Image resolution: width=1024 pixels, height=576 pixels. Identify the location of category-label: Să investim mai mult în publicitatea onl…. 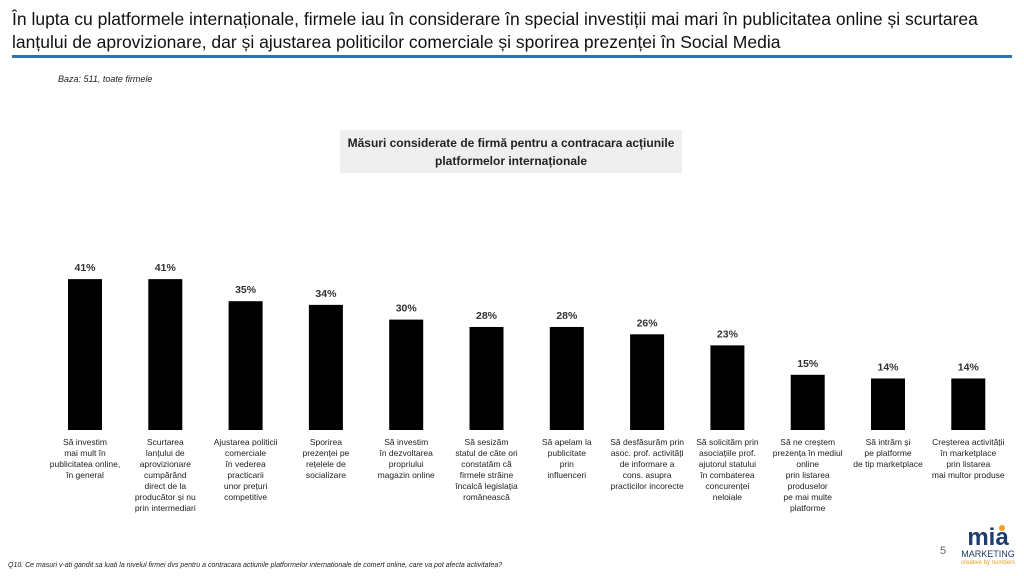
(85, 458).